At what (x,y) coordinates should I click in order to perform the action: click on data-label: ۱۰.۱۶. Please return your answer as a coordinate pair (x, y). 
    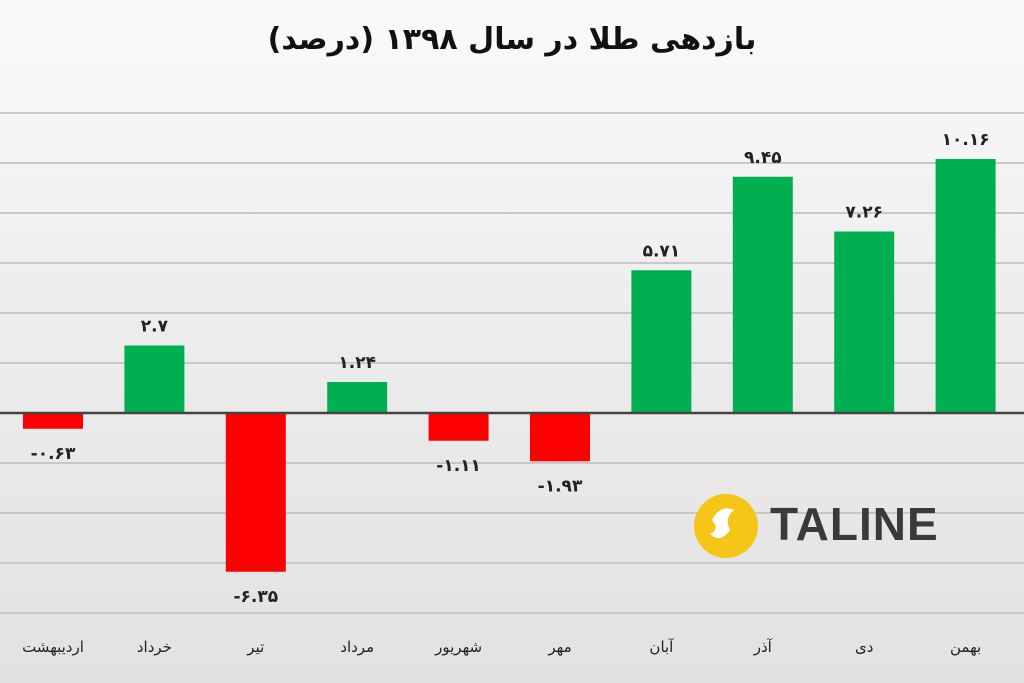
    Looking at the image, I should click on (966, 140).